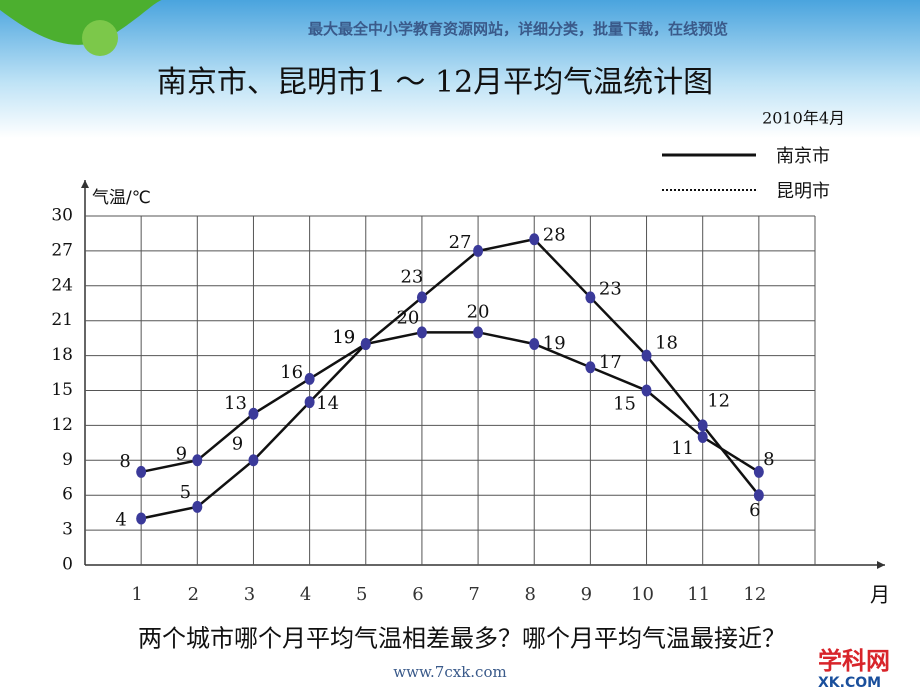 The image size is (920, 690). I want to click on data-label: 18, so click(666, 343).